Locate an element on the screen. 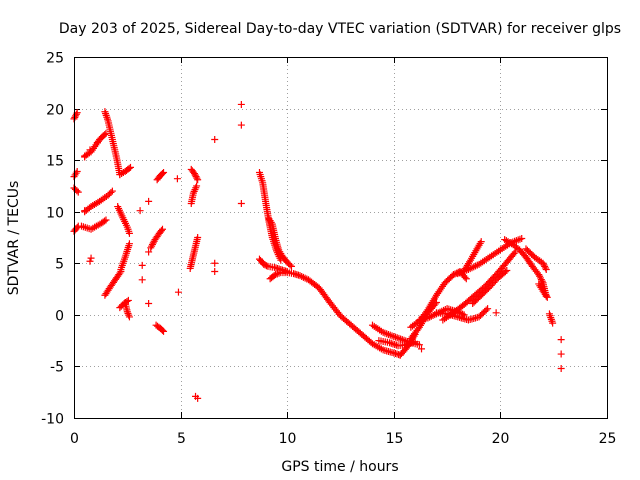 The image size is (640, 480). y-tick-label: -5 is located at coordinates (57, 368).